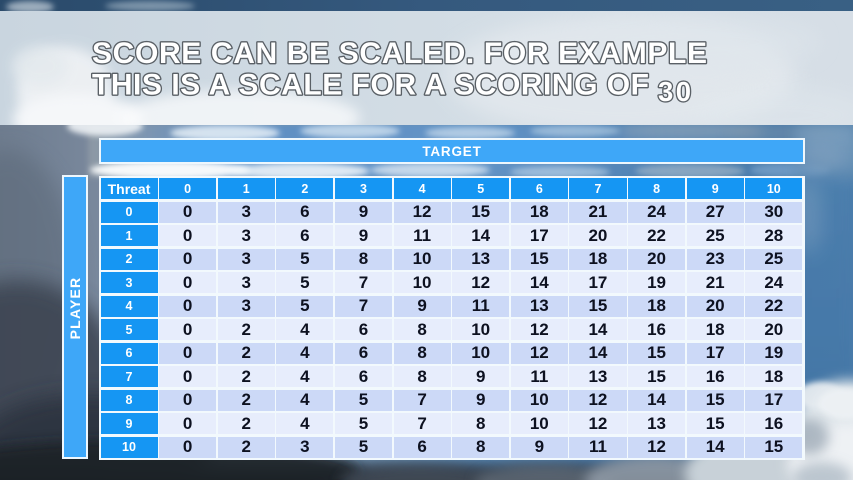 The width and height of the screenshot is (853, 480). I want to click on svg-text:THIS IS A SCALE FOR A SCORING: THIS IS A SCALE FOR A SCORING OF, so click(370, 85).